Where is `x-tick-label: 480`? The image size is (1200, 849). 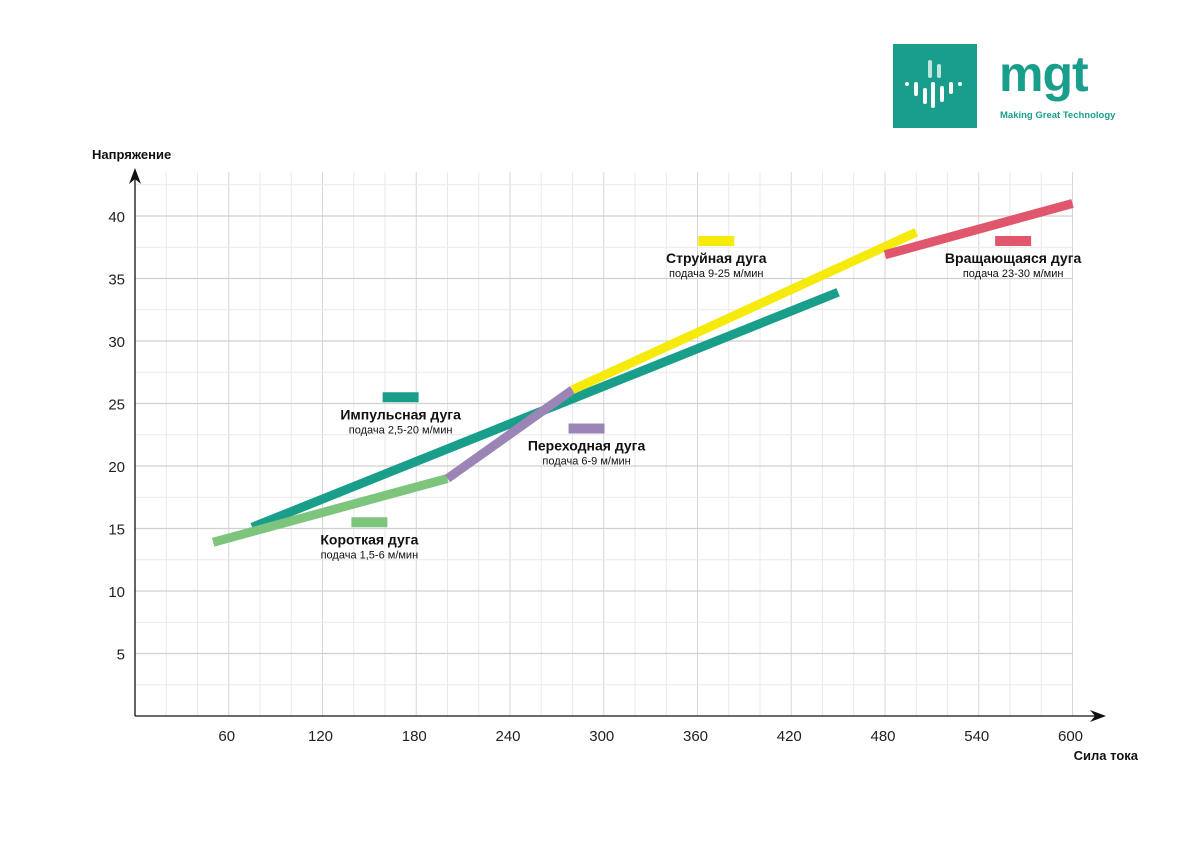
x-tick-label: 480 is located at coordinates (882, 736).